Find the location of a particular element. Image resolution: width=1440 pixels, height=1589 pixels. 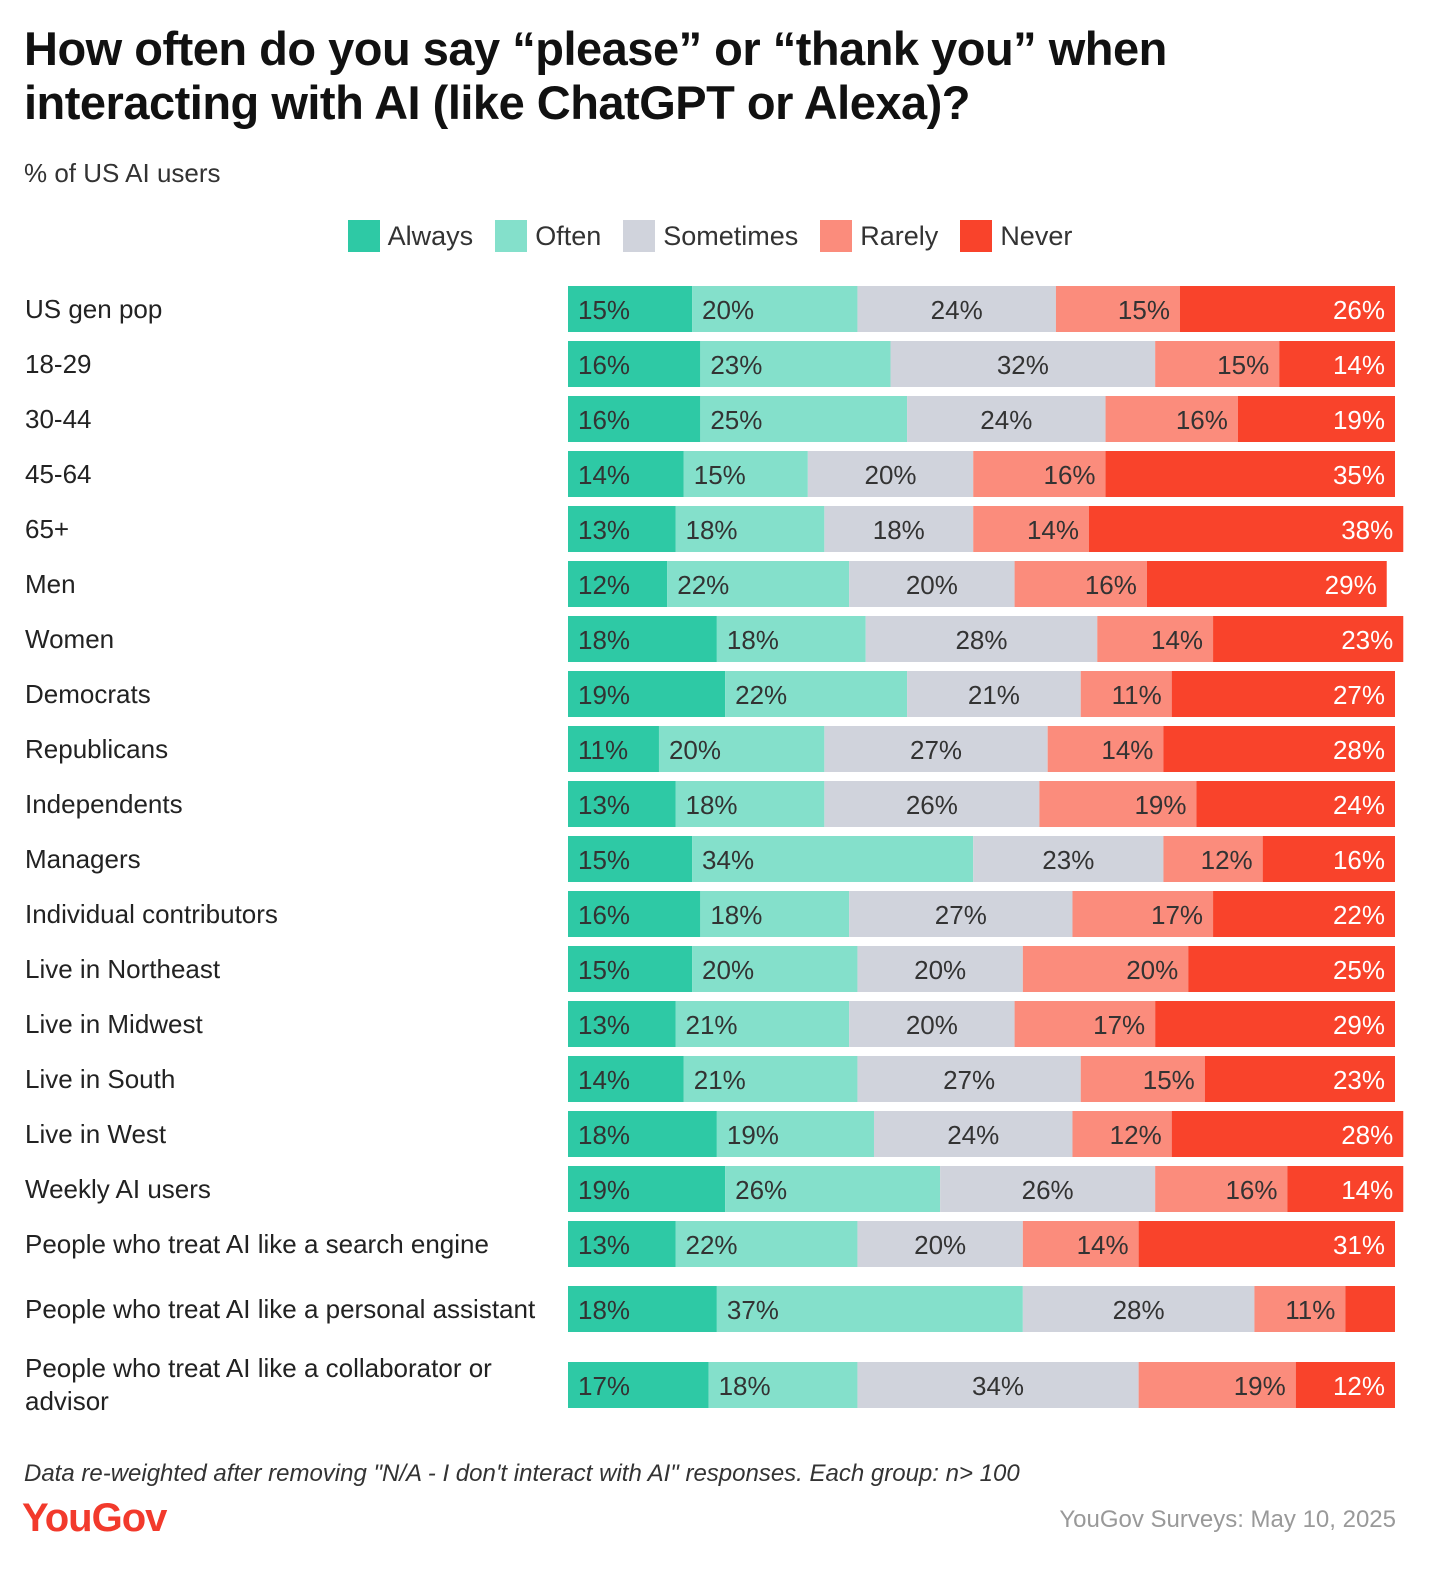

value-label: 24% is located at coordinates (1359, 805).